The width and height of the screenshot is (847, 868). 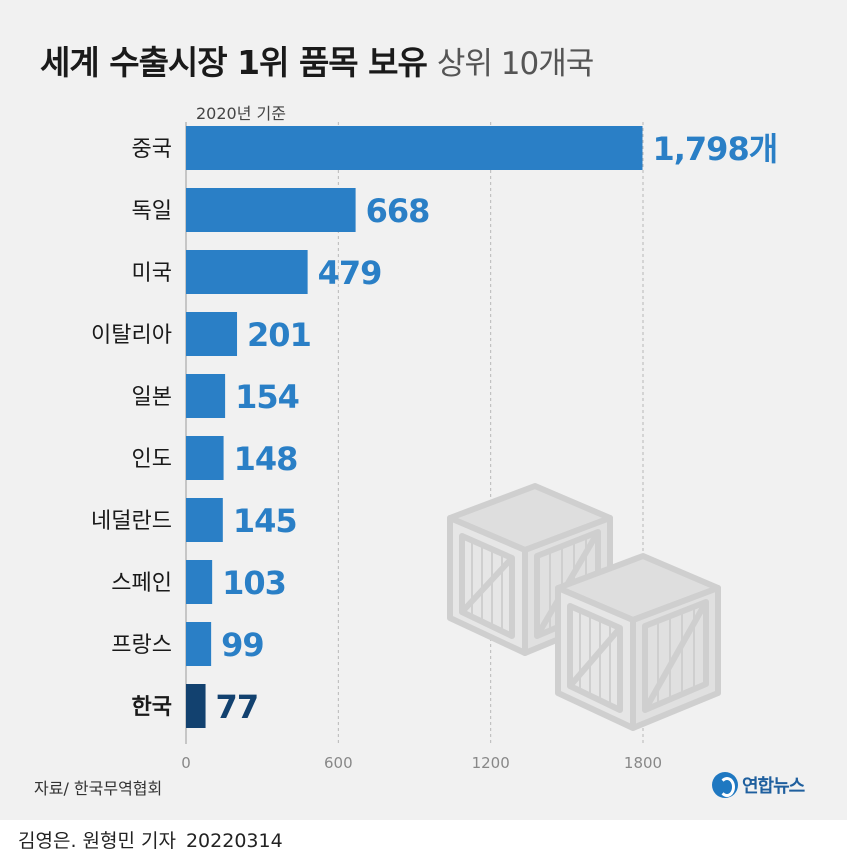 What do you see at coordinates (152, 211) in the screenshot?
I see `category-label: 독일` at bounding box center [152, 211].